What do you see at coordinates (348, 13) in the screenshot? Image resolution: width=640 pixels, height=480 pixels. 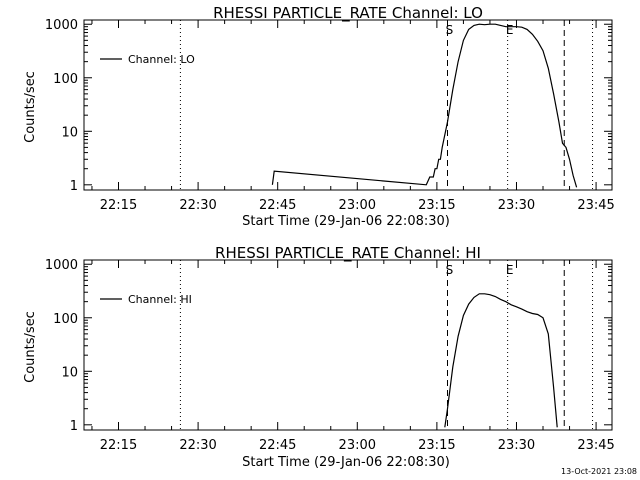 I see `chart-title: RHESSI PARTICLE_RATE Channel: LO` at bounding box center [348, 13].